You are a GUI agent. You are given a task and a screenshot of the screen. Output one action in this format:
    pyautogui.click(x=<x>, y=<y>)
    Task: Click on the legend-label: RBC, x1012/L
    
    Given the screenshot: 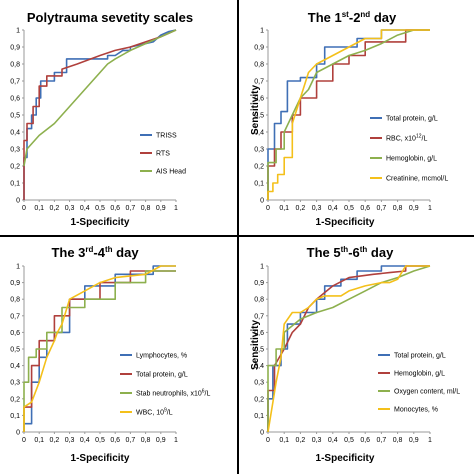 What is the action you would take?
    pyautogui.click(x=406, y=138)
    